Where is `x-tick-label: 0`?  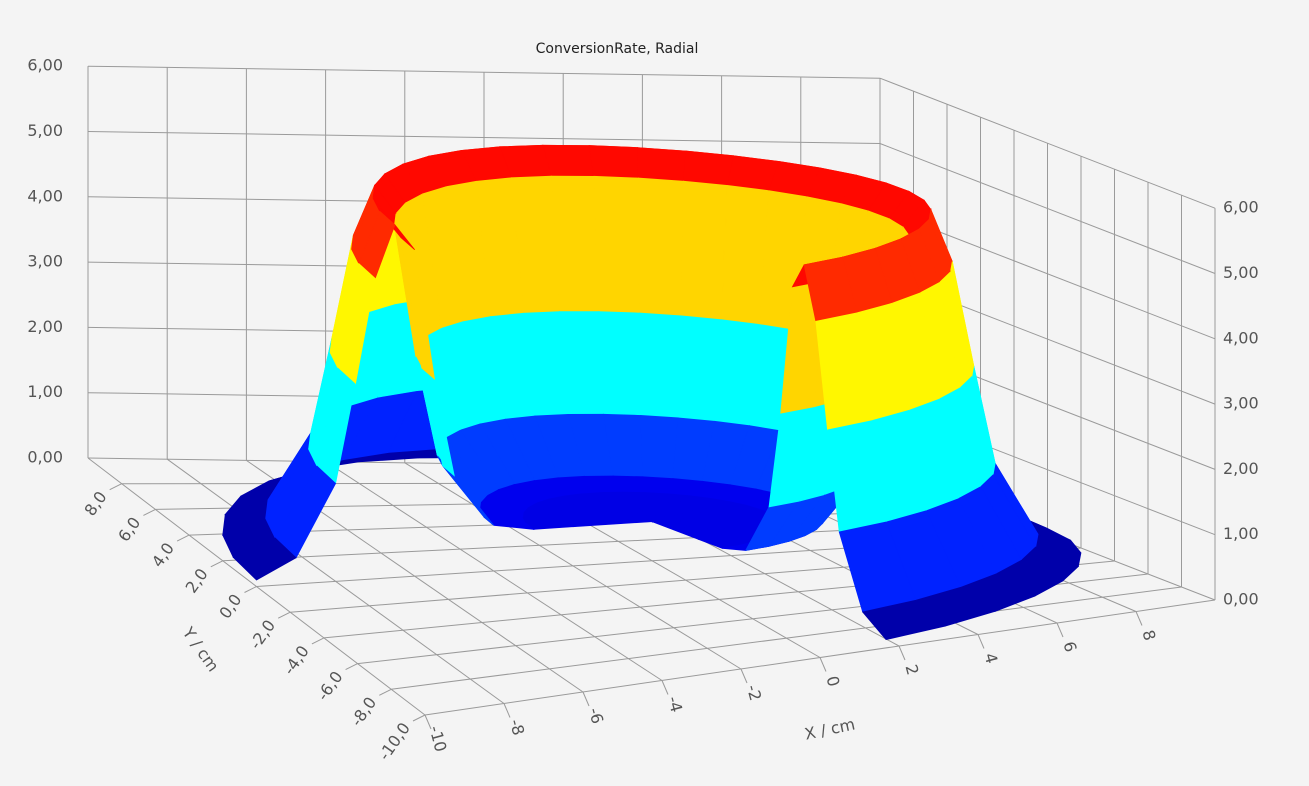
x-tick-label: 0 is located at coordinates (832, 681).